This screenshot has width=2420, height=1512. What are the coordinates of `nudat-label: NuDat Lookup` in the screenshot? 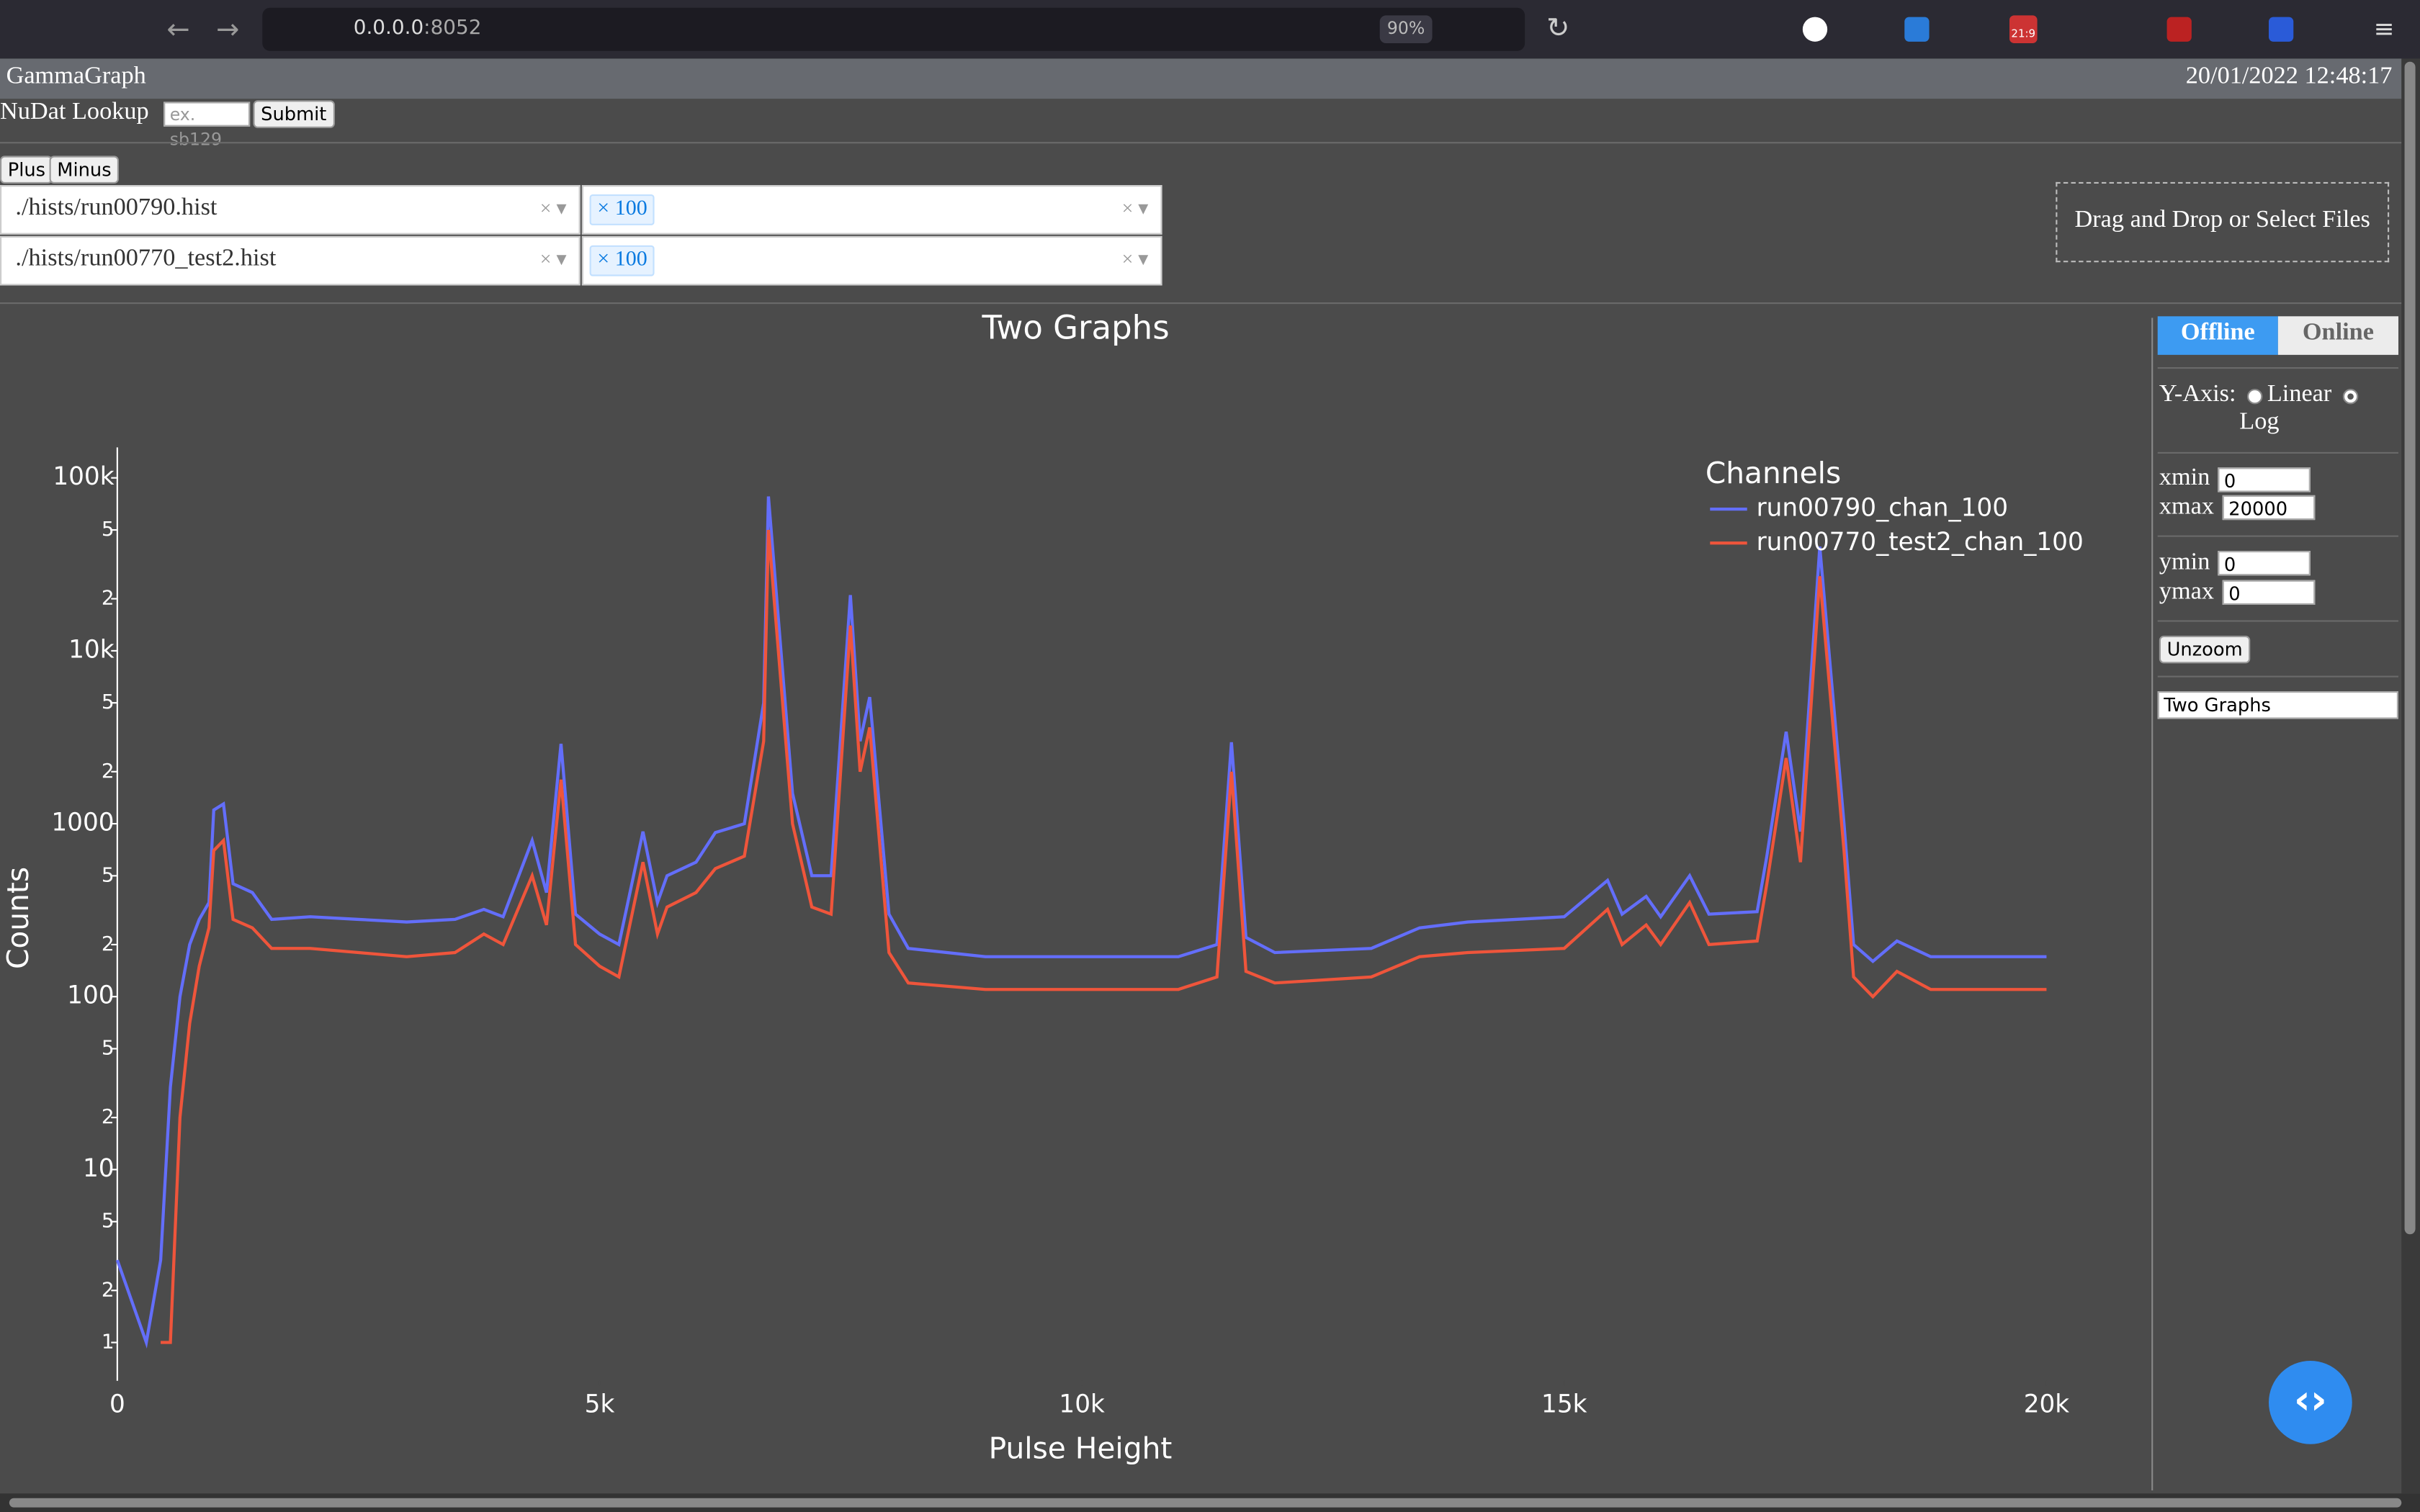 It's located at (74, 112).